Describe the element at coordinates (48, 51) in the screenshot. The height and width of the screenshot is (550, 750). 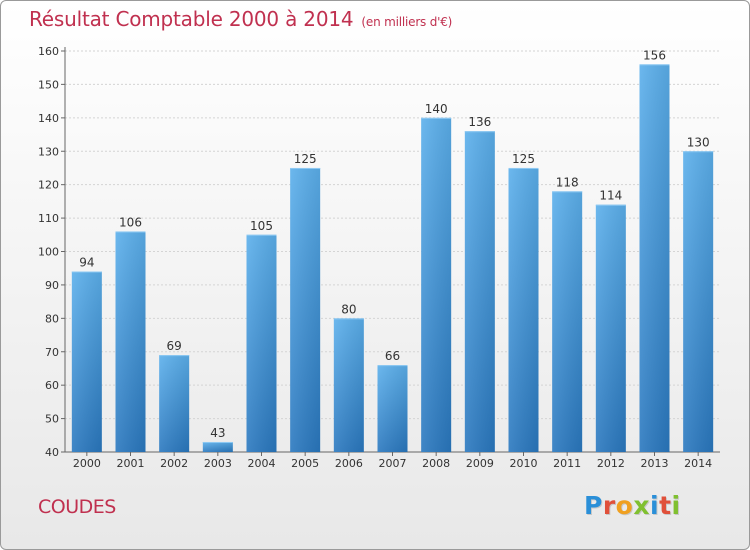
I see `y-tick-label: 160` at that location.